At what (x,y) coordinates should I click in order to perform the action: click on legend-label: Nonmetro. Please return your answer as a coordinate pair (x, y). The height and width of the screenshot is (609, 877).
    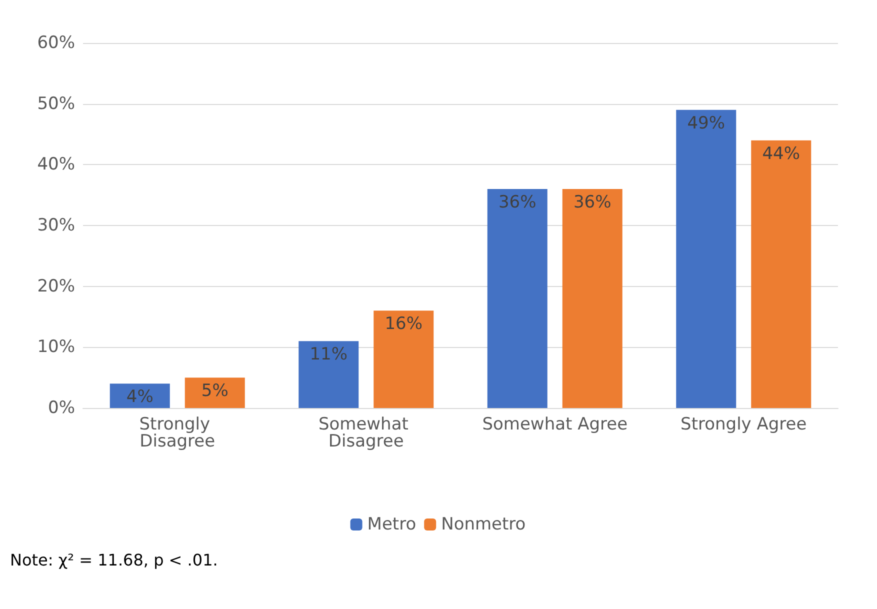
    Looking at the image, I should click on (483, 524).